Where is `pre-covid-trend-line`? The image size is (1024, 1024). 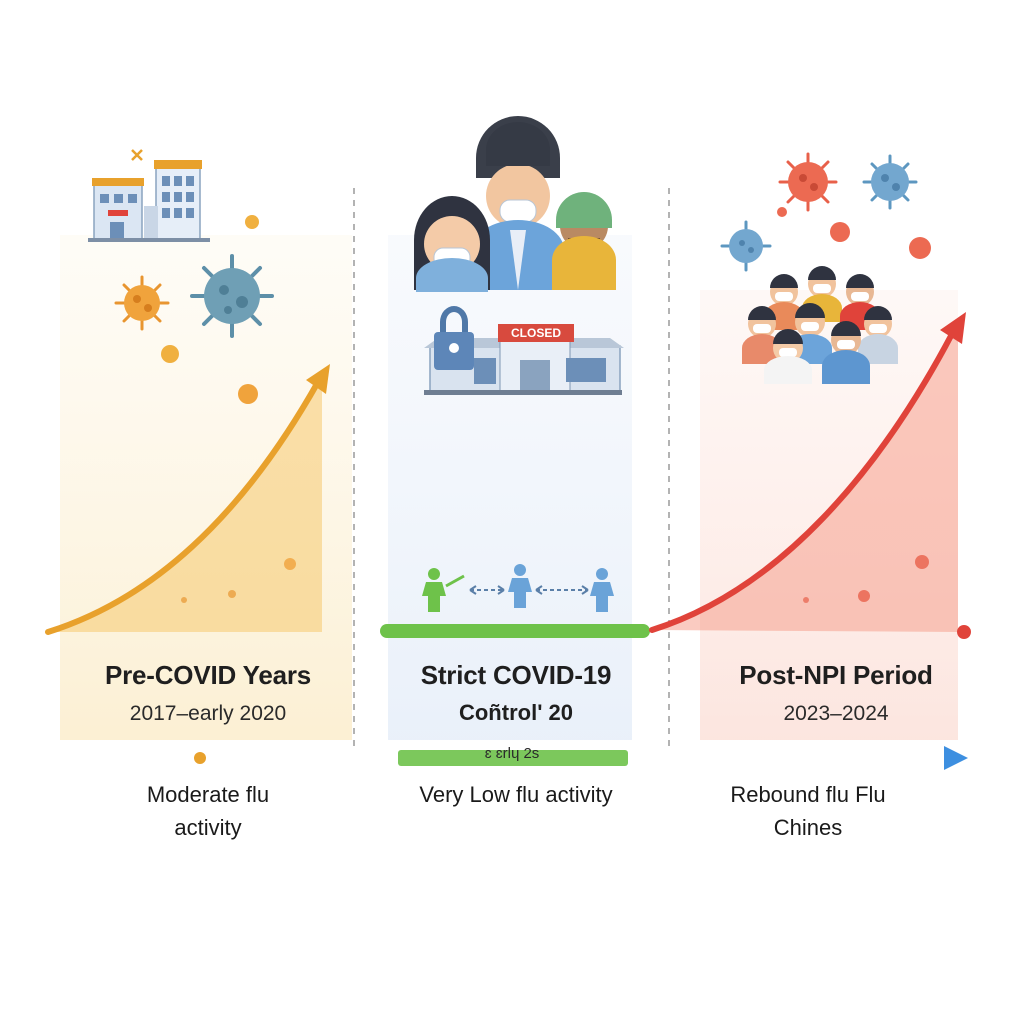 pre-covid-trend-line is located at coordinates (183, 507).